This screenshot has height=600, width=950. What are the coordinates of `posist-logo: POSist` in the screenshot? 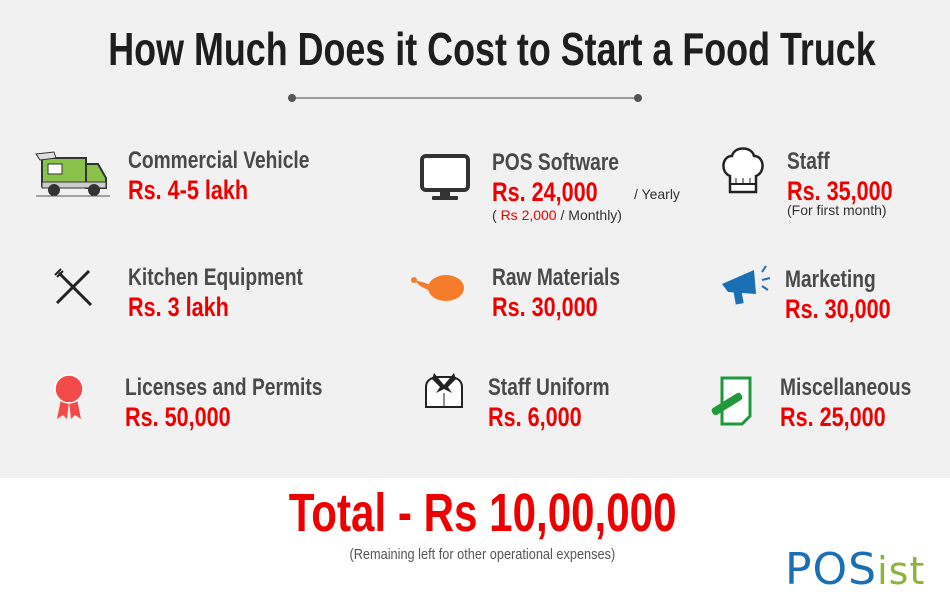 It's located at (855, 569).